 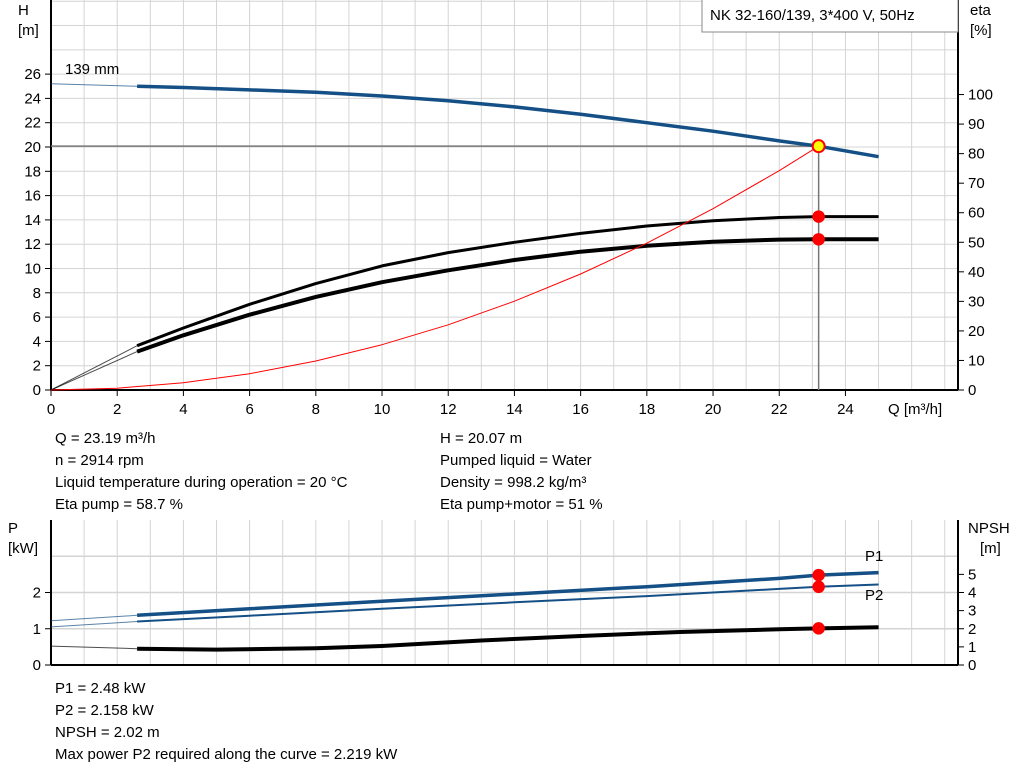 What do you see at coordinates (23, 10) in the screenshot?
I see `y-axis-title: H` at bounding box center [23, 10].